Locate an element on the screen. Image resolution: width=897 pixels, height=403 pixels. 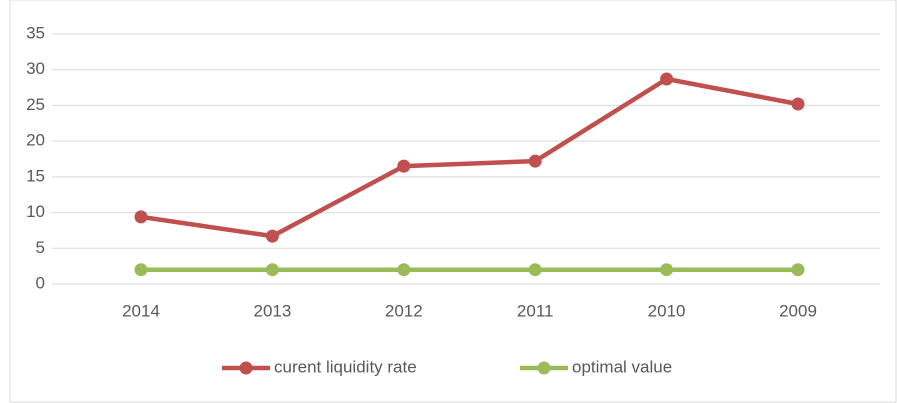
x-tick-label: 2012 is located at coordinates (404, 310).